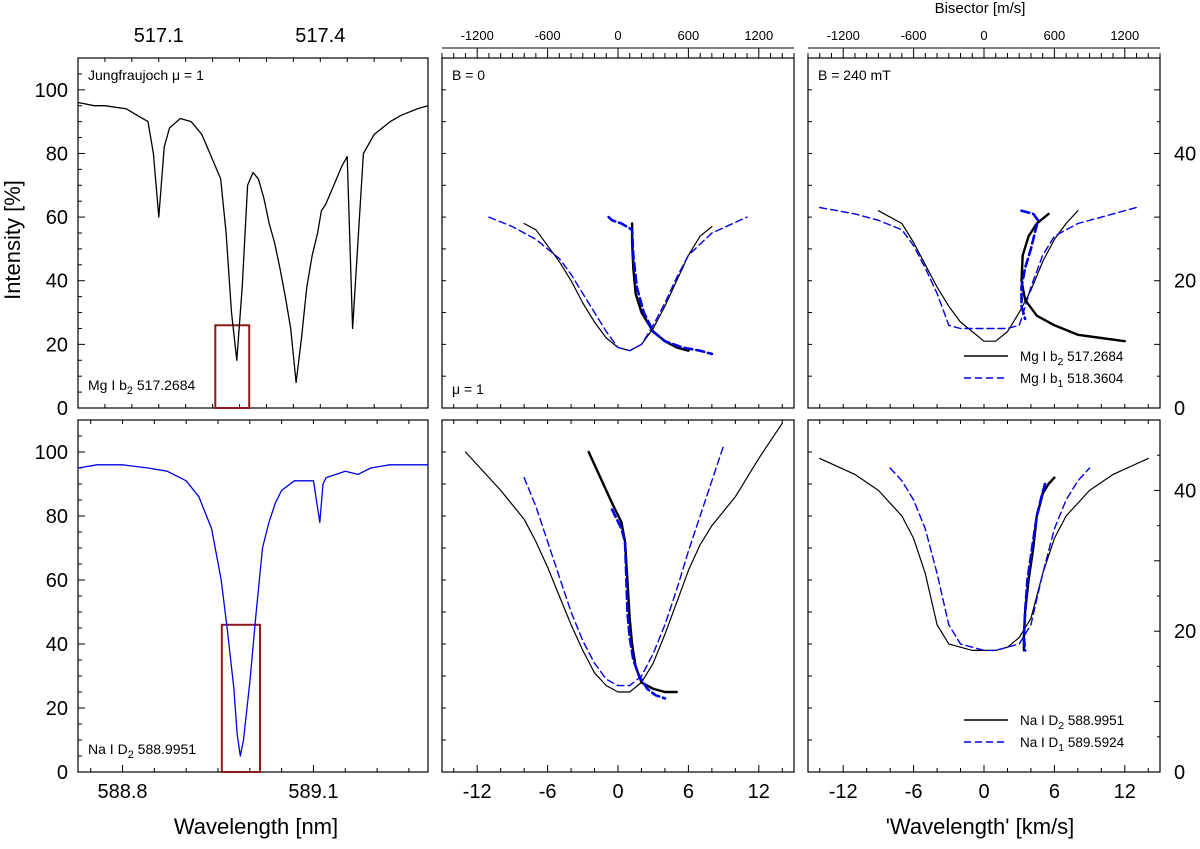 The width and height of the screenshot is (1200, 849). I want to click on panel-annotation: B = 240 mT, so click(854, 75).